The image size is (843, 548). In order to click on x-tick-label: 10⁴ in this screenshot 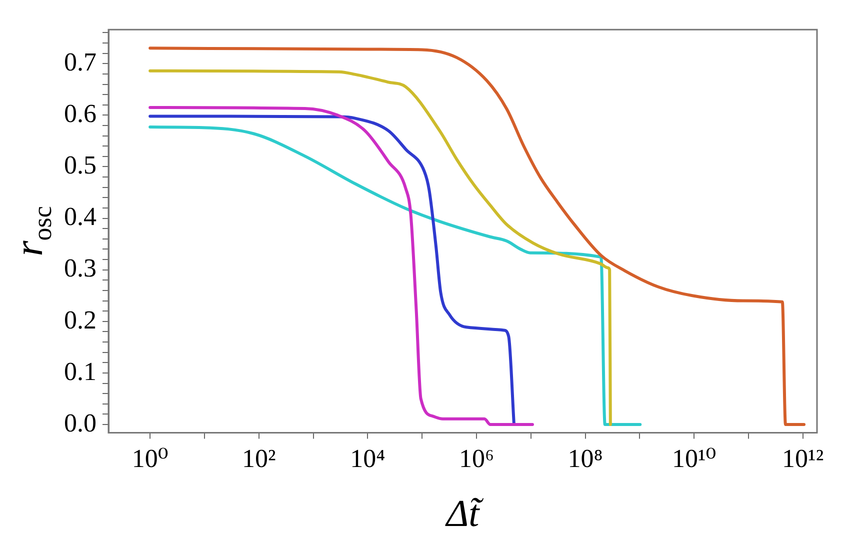, I will do `click(368, 459)`.